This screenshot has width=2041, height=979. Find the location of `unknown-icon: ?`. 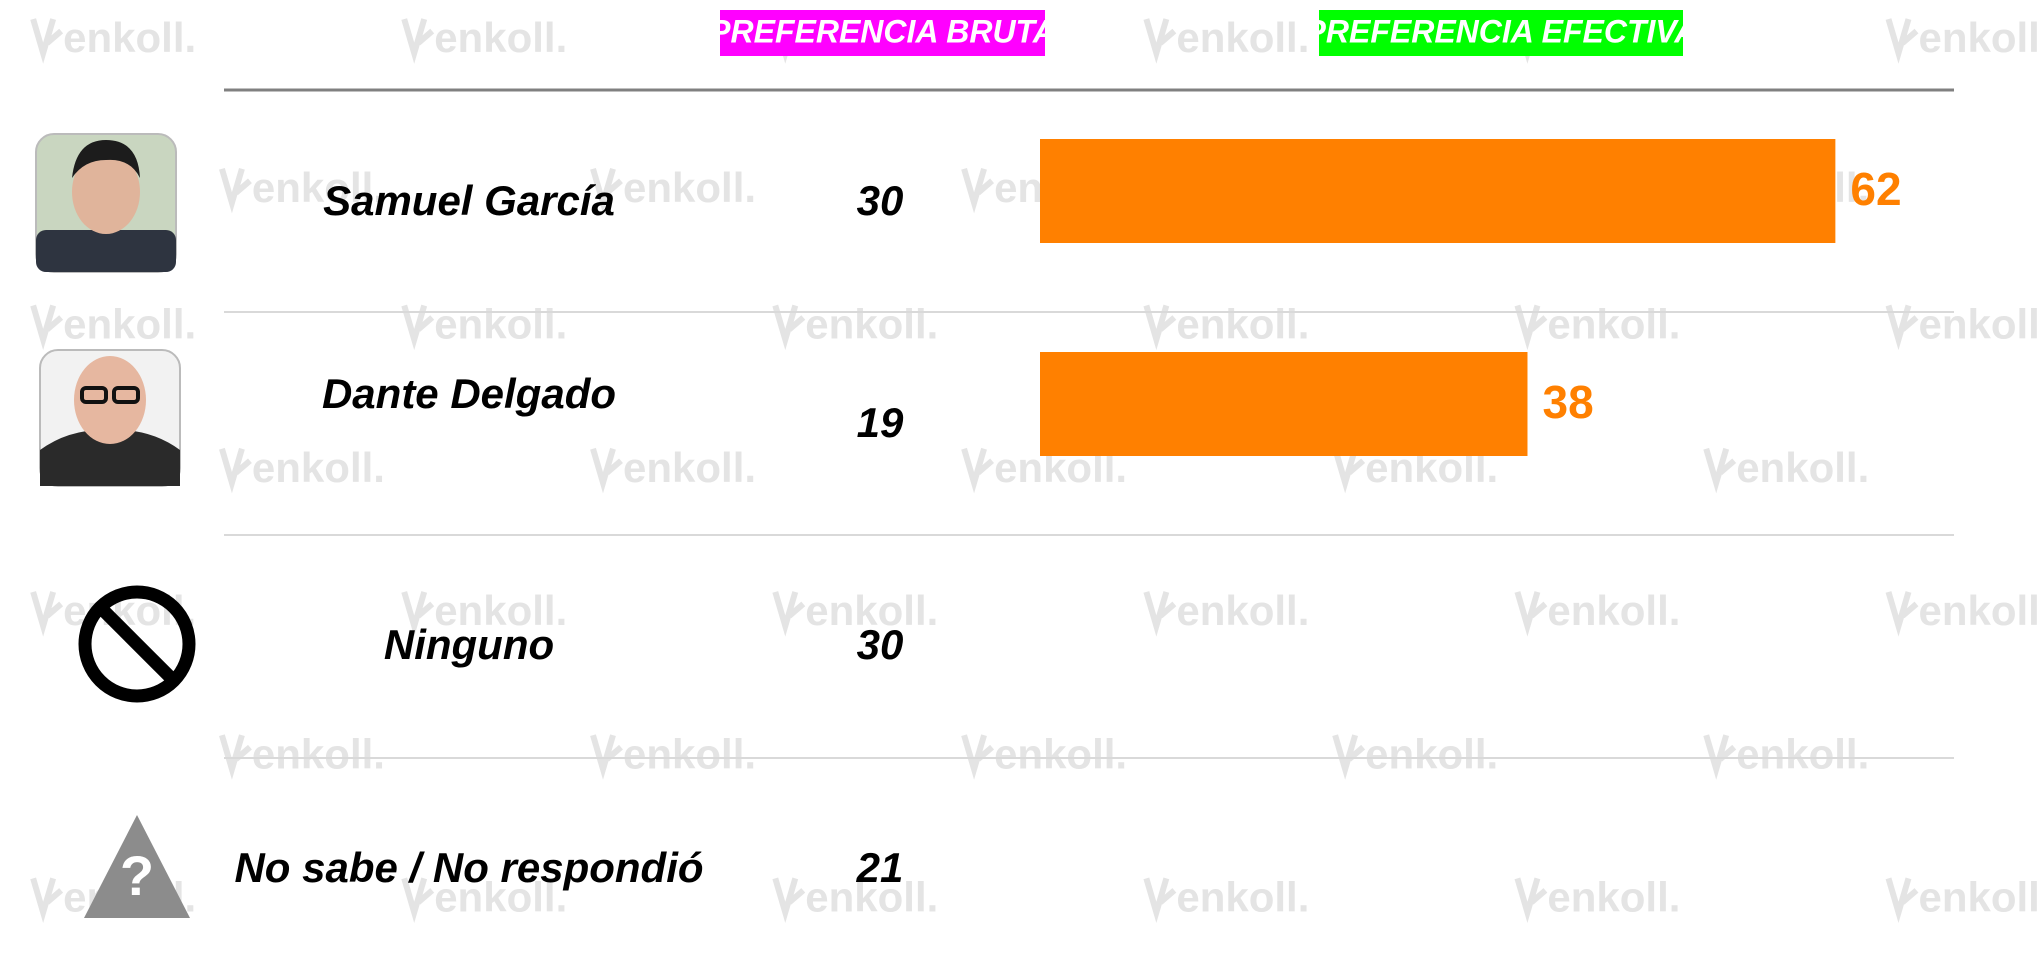

unknown-icon: ? is located at coordinates (137, 866).